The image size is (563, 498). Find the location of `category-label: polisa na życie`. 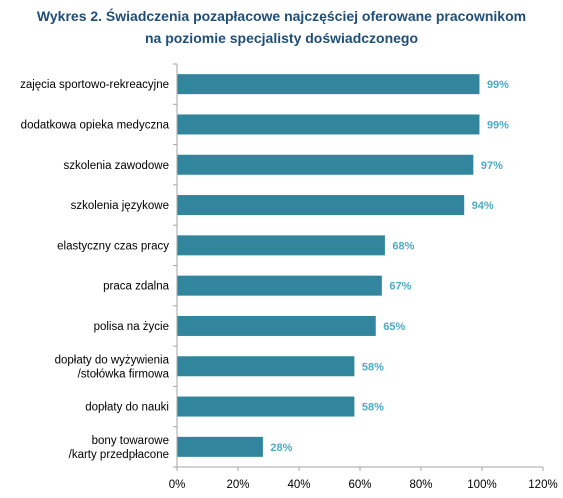

category-label: polisa na życie is located at coordinates (131, 327).